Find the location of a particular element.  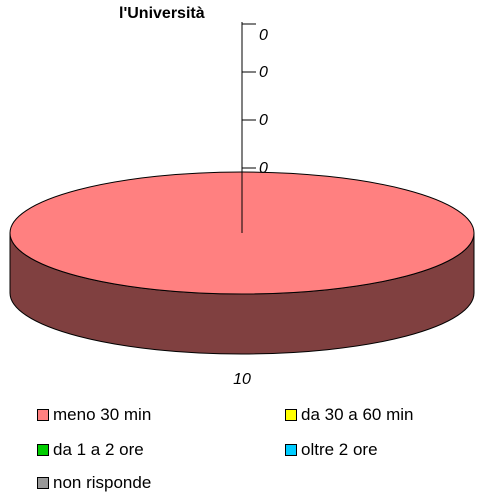

chart-title: l'Università is located at coordinates (162, 13).